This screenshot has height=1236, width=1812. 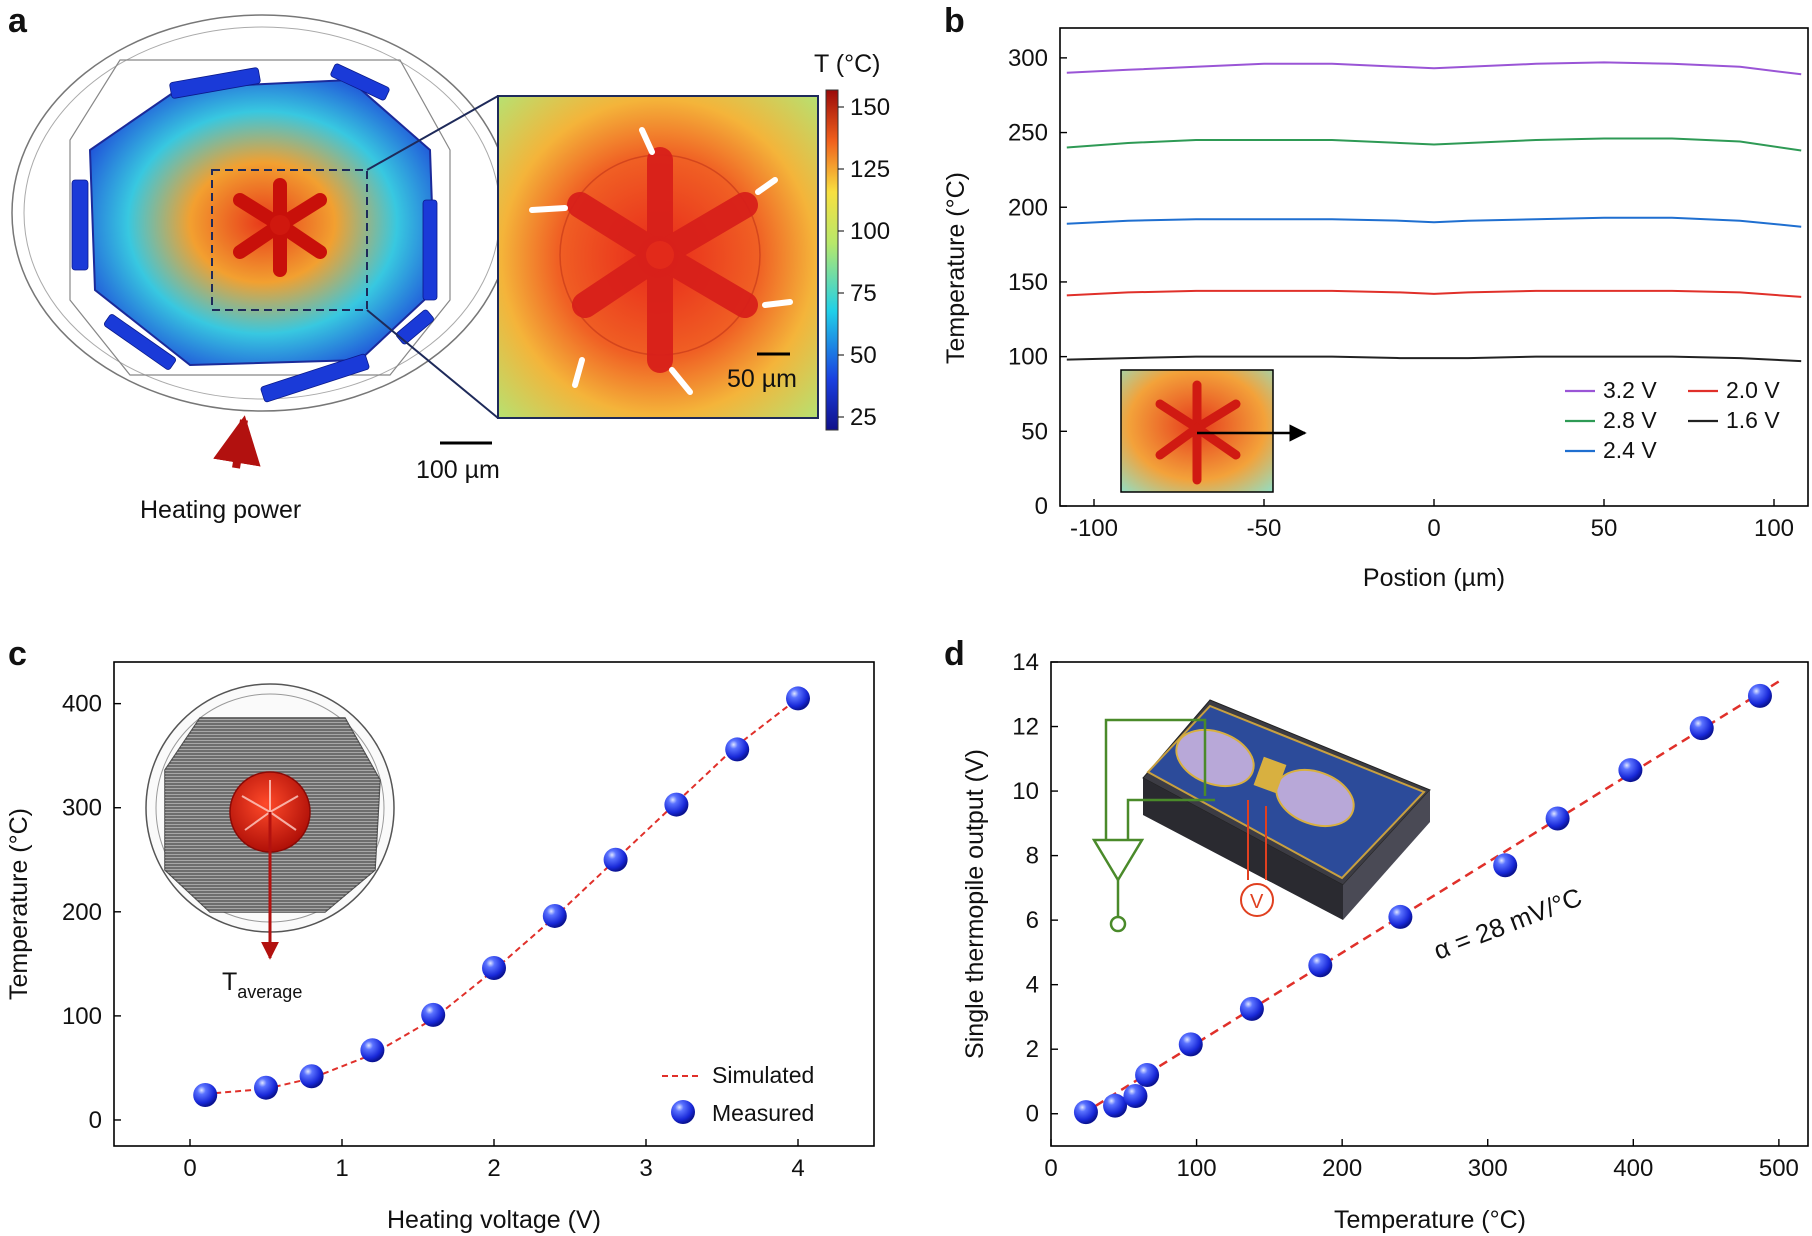 What do you see at coordinates (82, 704) in the screenshot?
I see `y-tick-label: 400` at bounding box center [82, 704].